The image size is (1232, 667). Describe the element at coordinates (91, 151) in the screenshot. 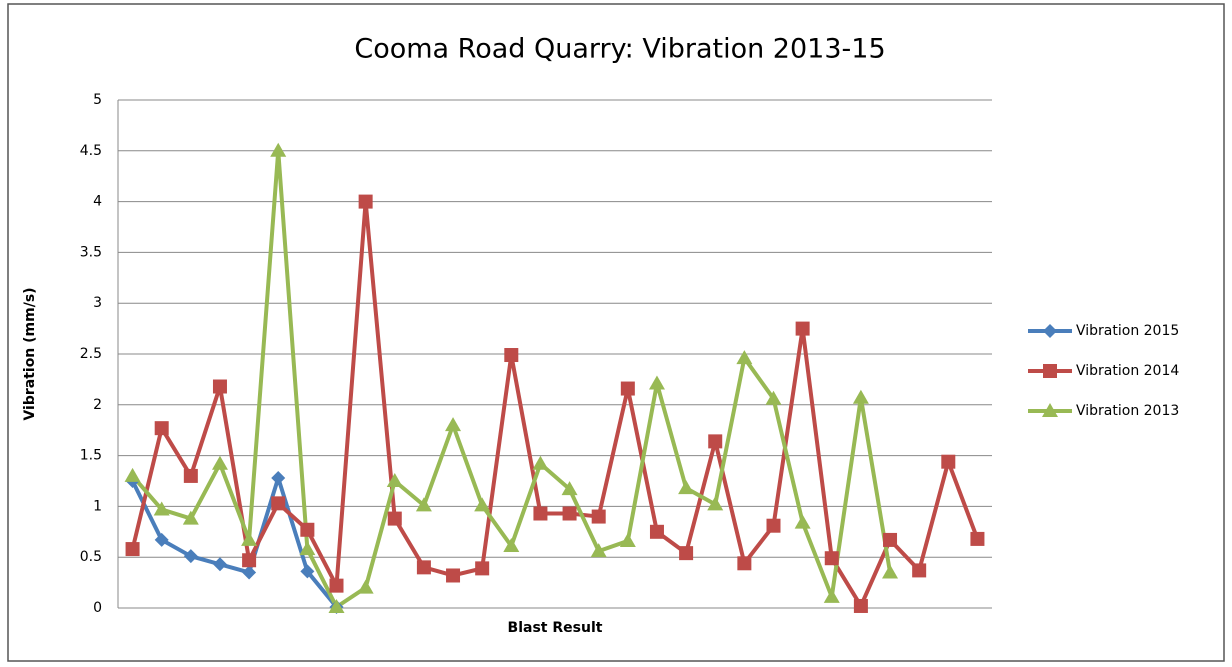

I see `y-tick-label: 4.5` at that location.